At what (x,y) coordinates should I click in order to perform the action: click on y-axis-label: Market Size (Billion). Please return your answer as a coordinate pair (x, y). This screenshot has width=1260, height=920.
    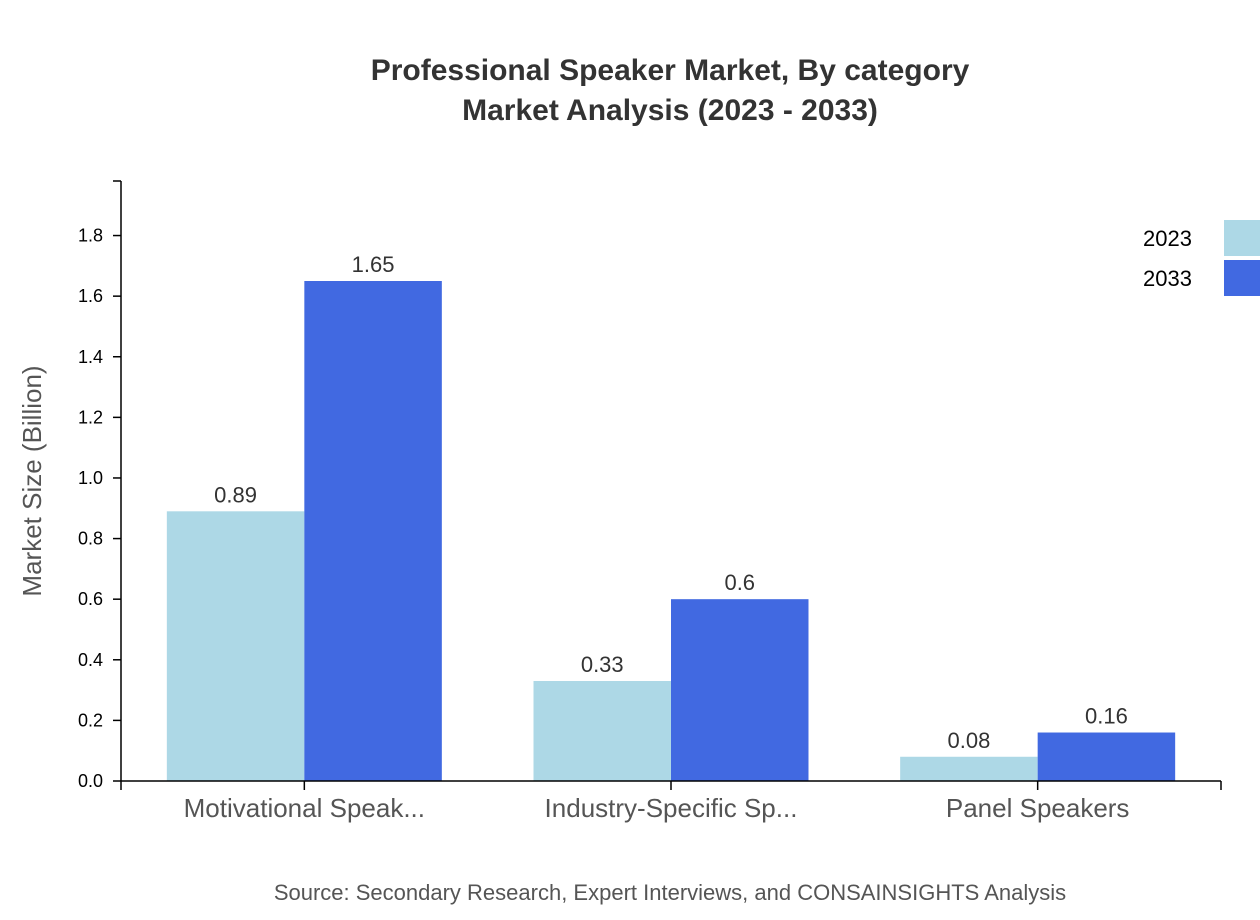
    Looking at the image, I should click on (32, 480).